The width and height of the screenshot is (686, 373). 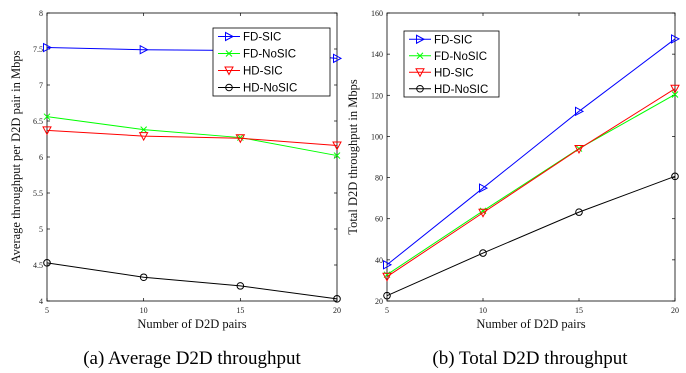 I want to click on figure-caption: (b) Total D2D throughput, so click(x=530, y=358).